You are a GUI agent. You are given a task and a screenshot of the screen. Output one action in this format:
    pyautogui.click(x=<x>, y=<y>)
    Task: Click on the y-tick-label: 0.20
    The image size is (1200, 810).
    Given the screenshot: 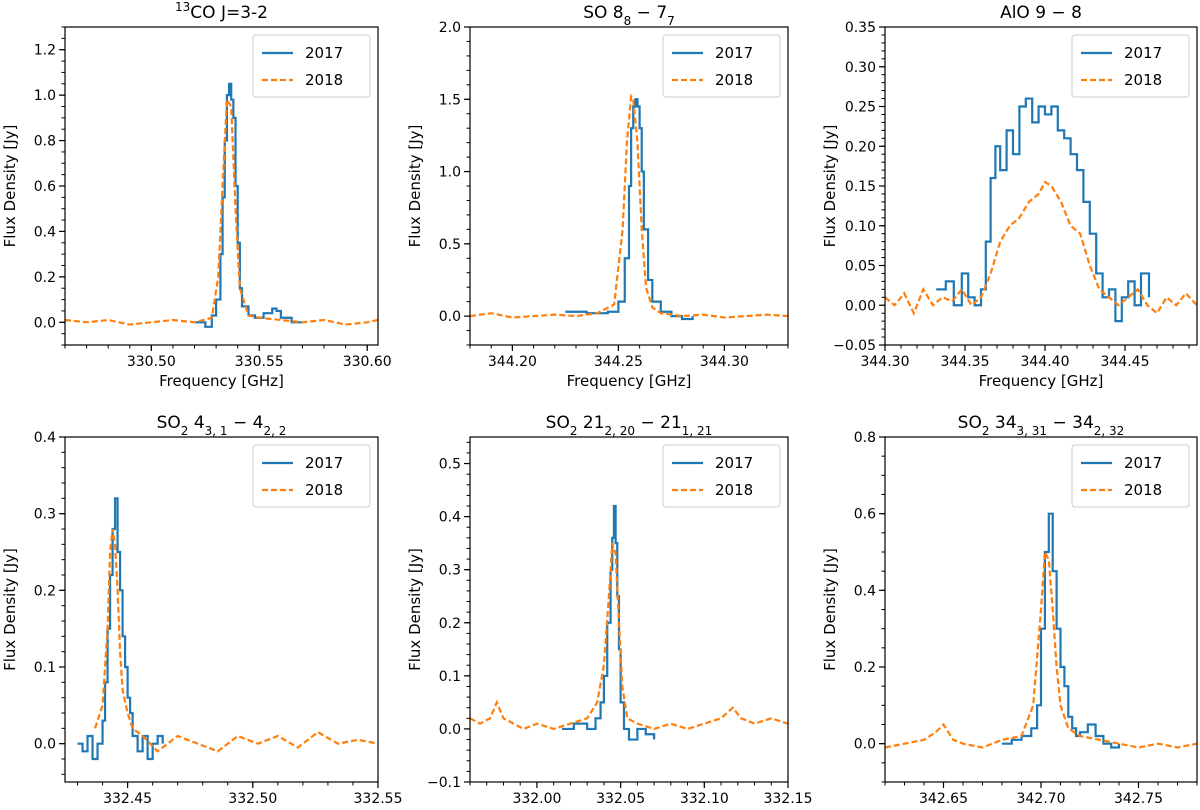 What is the action you would take?
    pyautogui.click(x=860, y=147)
    